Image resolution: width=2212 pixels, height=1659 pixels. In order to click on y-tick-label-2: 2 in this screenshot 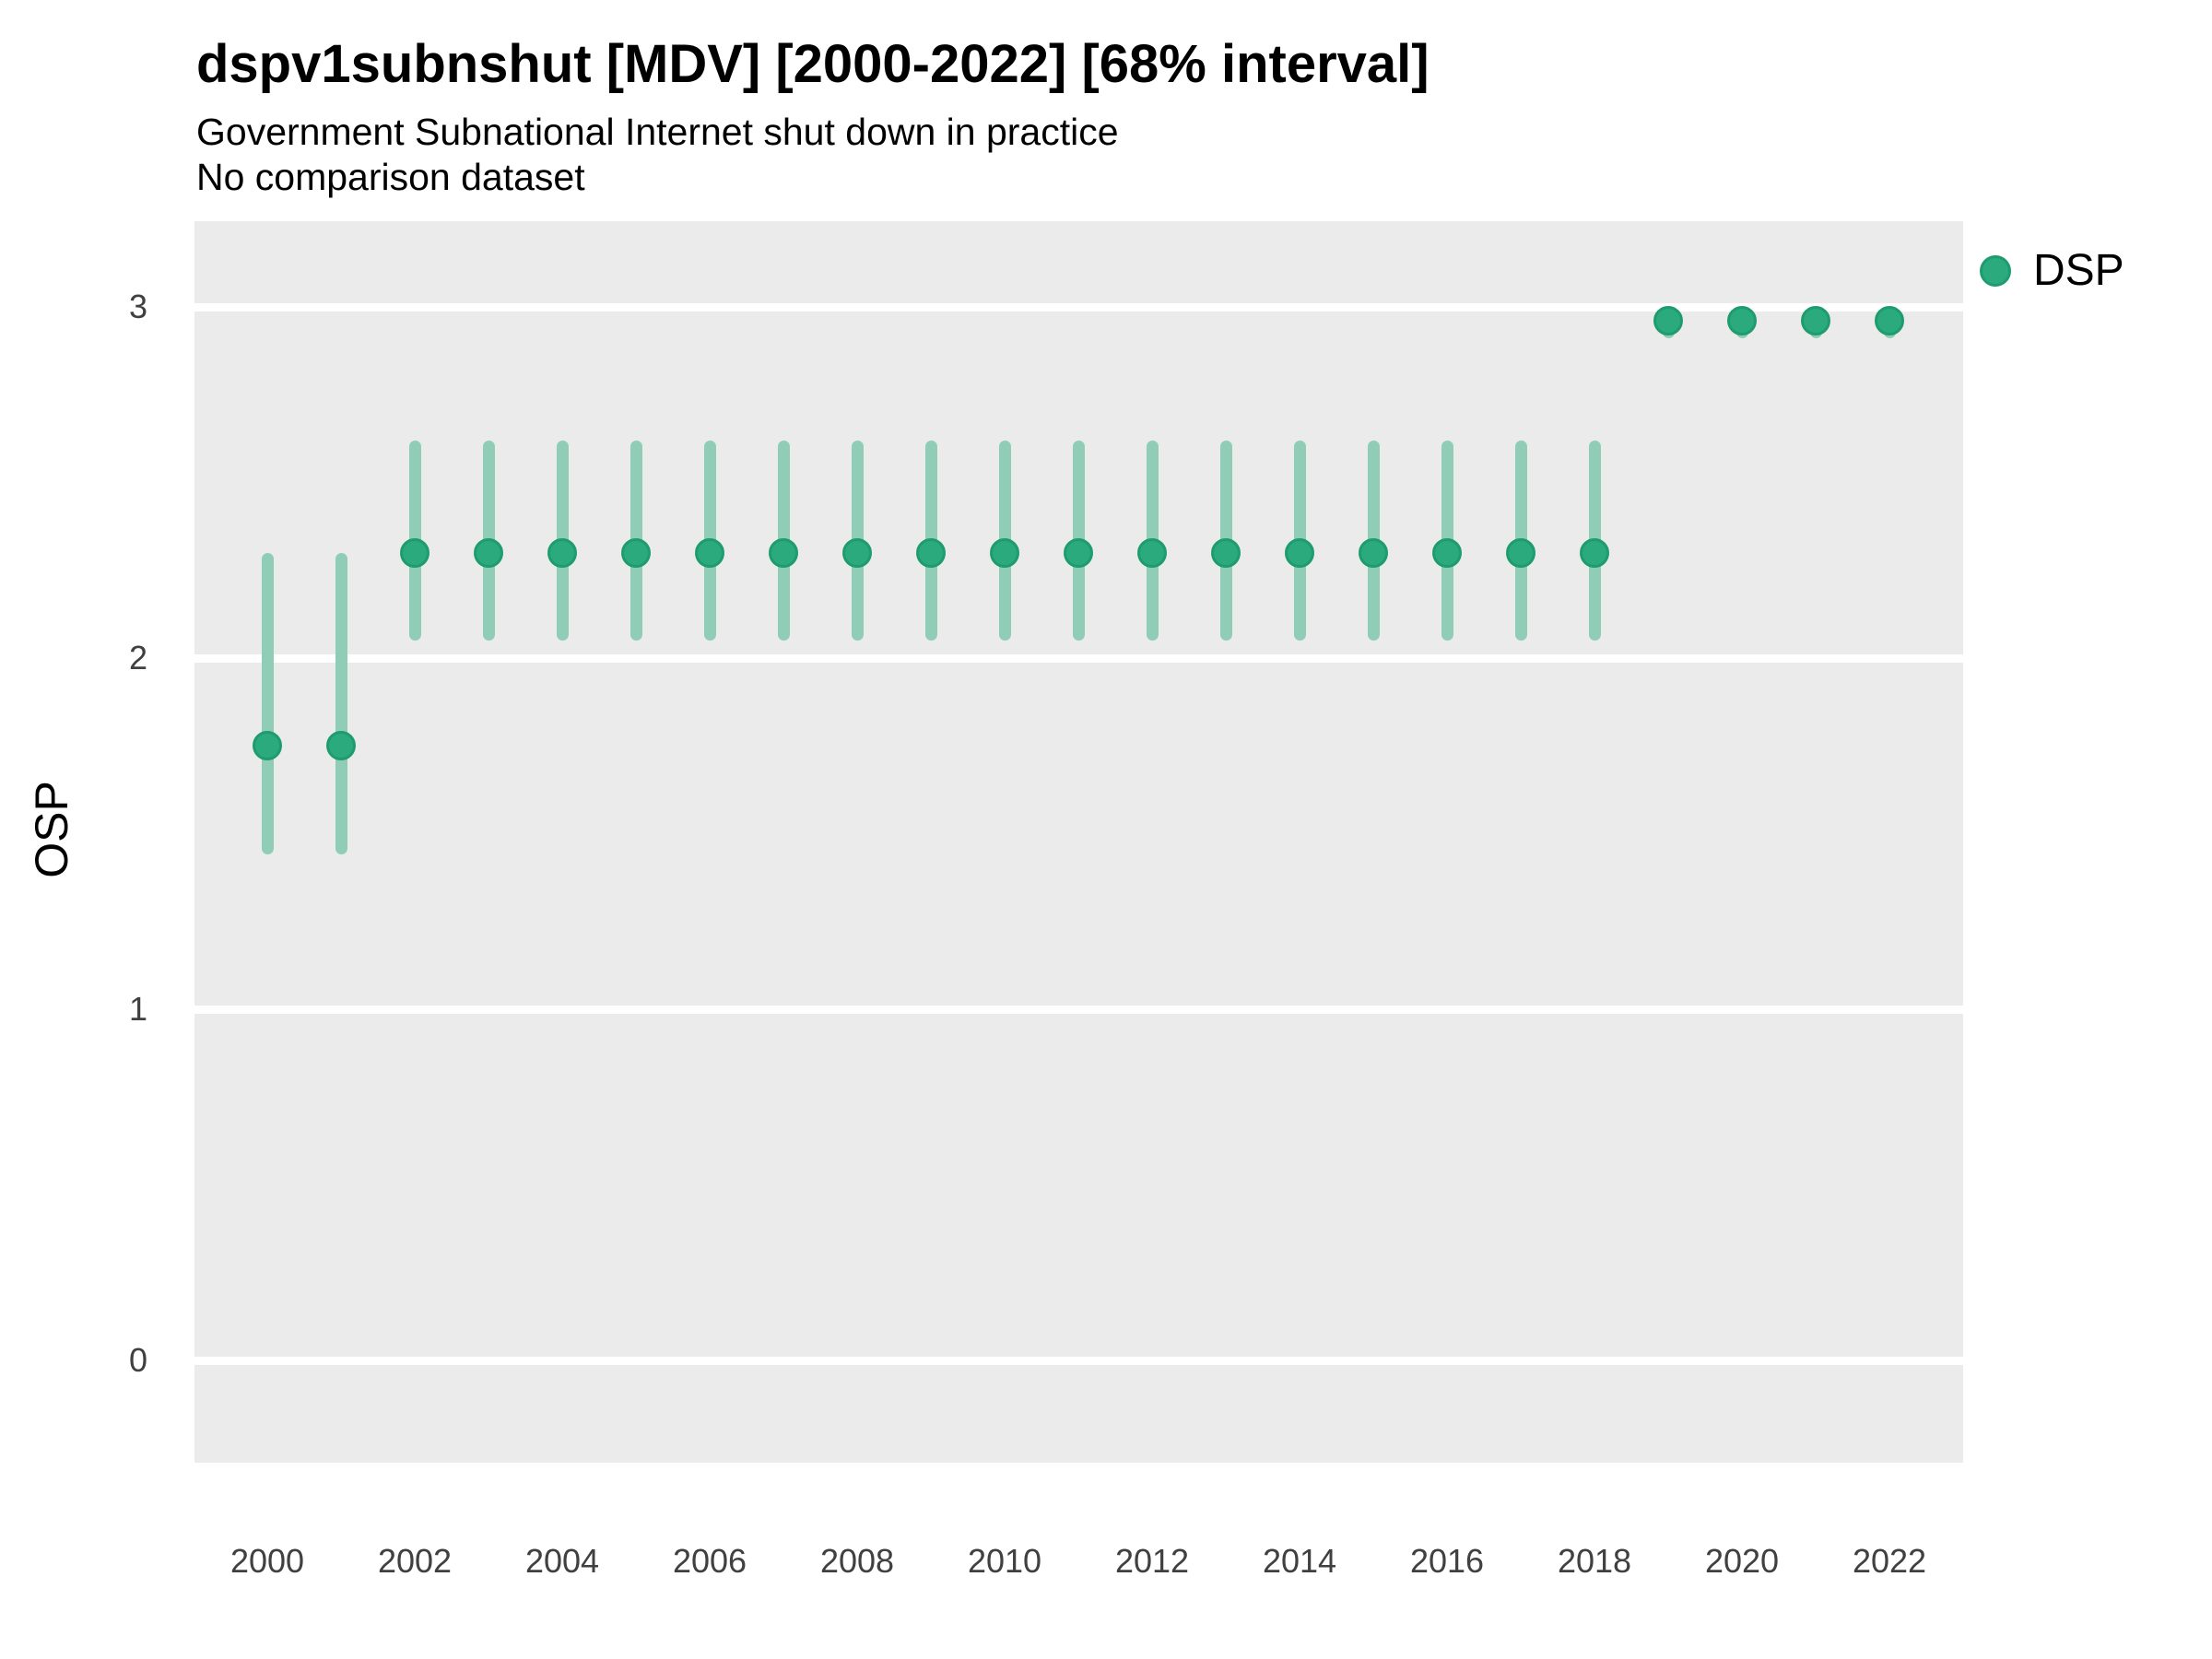, I will do `click(137, 658)`.